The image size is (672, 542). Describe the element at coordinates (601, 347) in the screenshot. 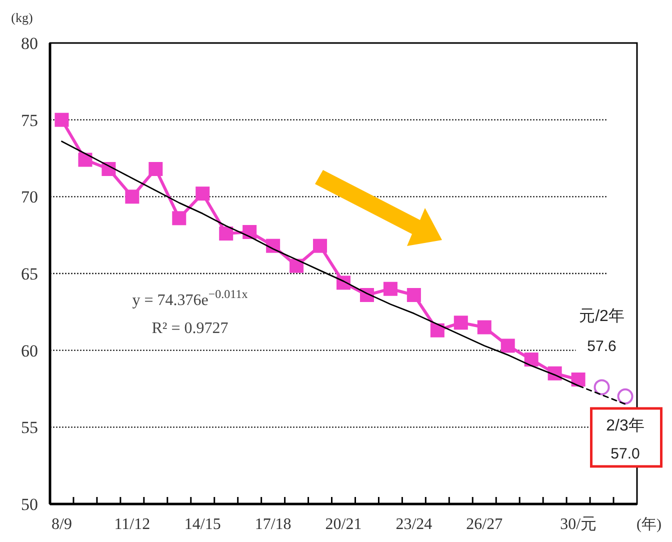

I see `data-label: 57.6` at that location.